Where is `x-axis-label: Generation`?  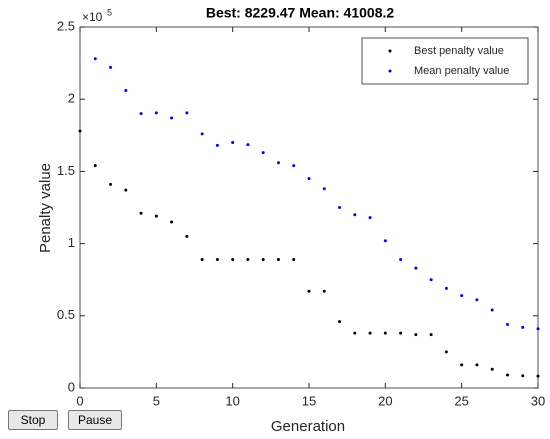 x-axis-label: Generation is located at coordinates (308, 426).